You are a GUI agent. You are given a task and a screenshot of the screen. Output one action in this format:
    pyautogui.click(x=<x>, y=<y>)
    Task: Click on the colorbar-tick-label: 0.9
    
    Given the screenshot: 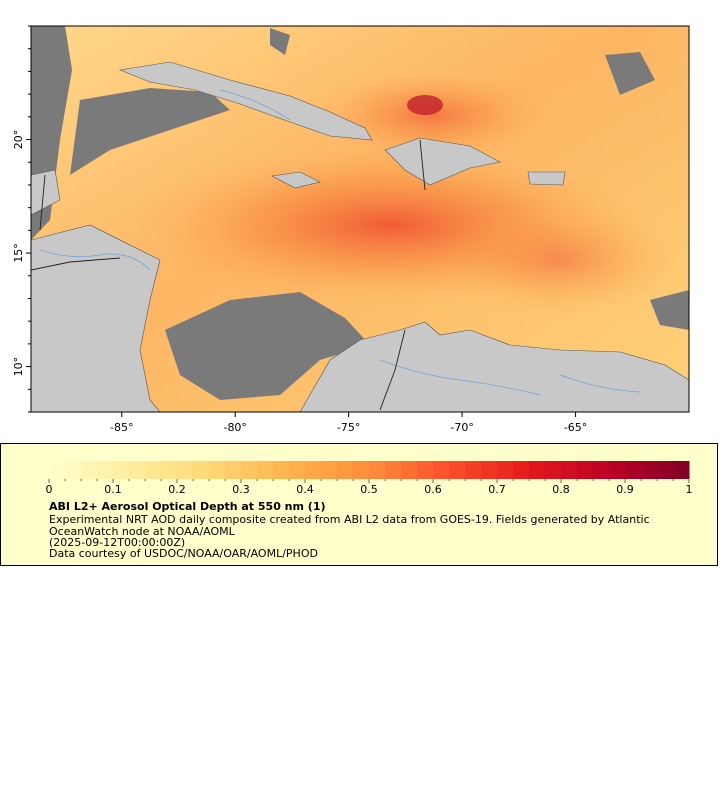 What is the action you would take?
    pyautogui.click(x=625, y=489)
    